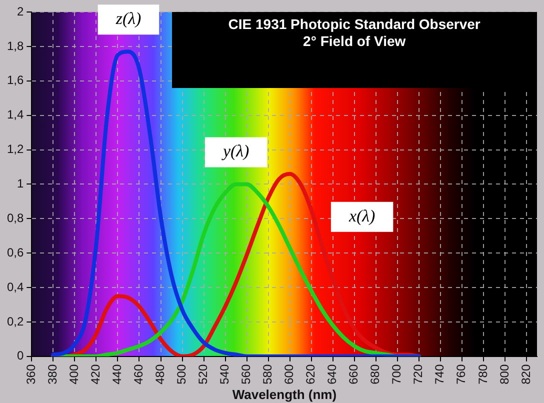 This screenshot has width=544, height=403. What do you see at coordinates (181, 374) in the screenshot?
I see `x-tick-label: 500` at bounding box center [181, 374].